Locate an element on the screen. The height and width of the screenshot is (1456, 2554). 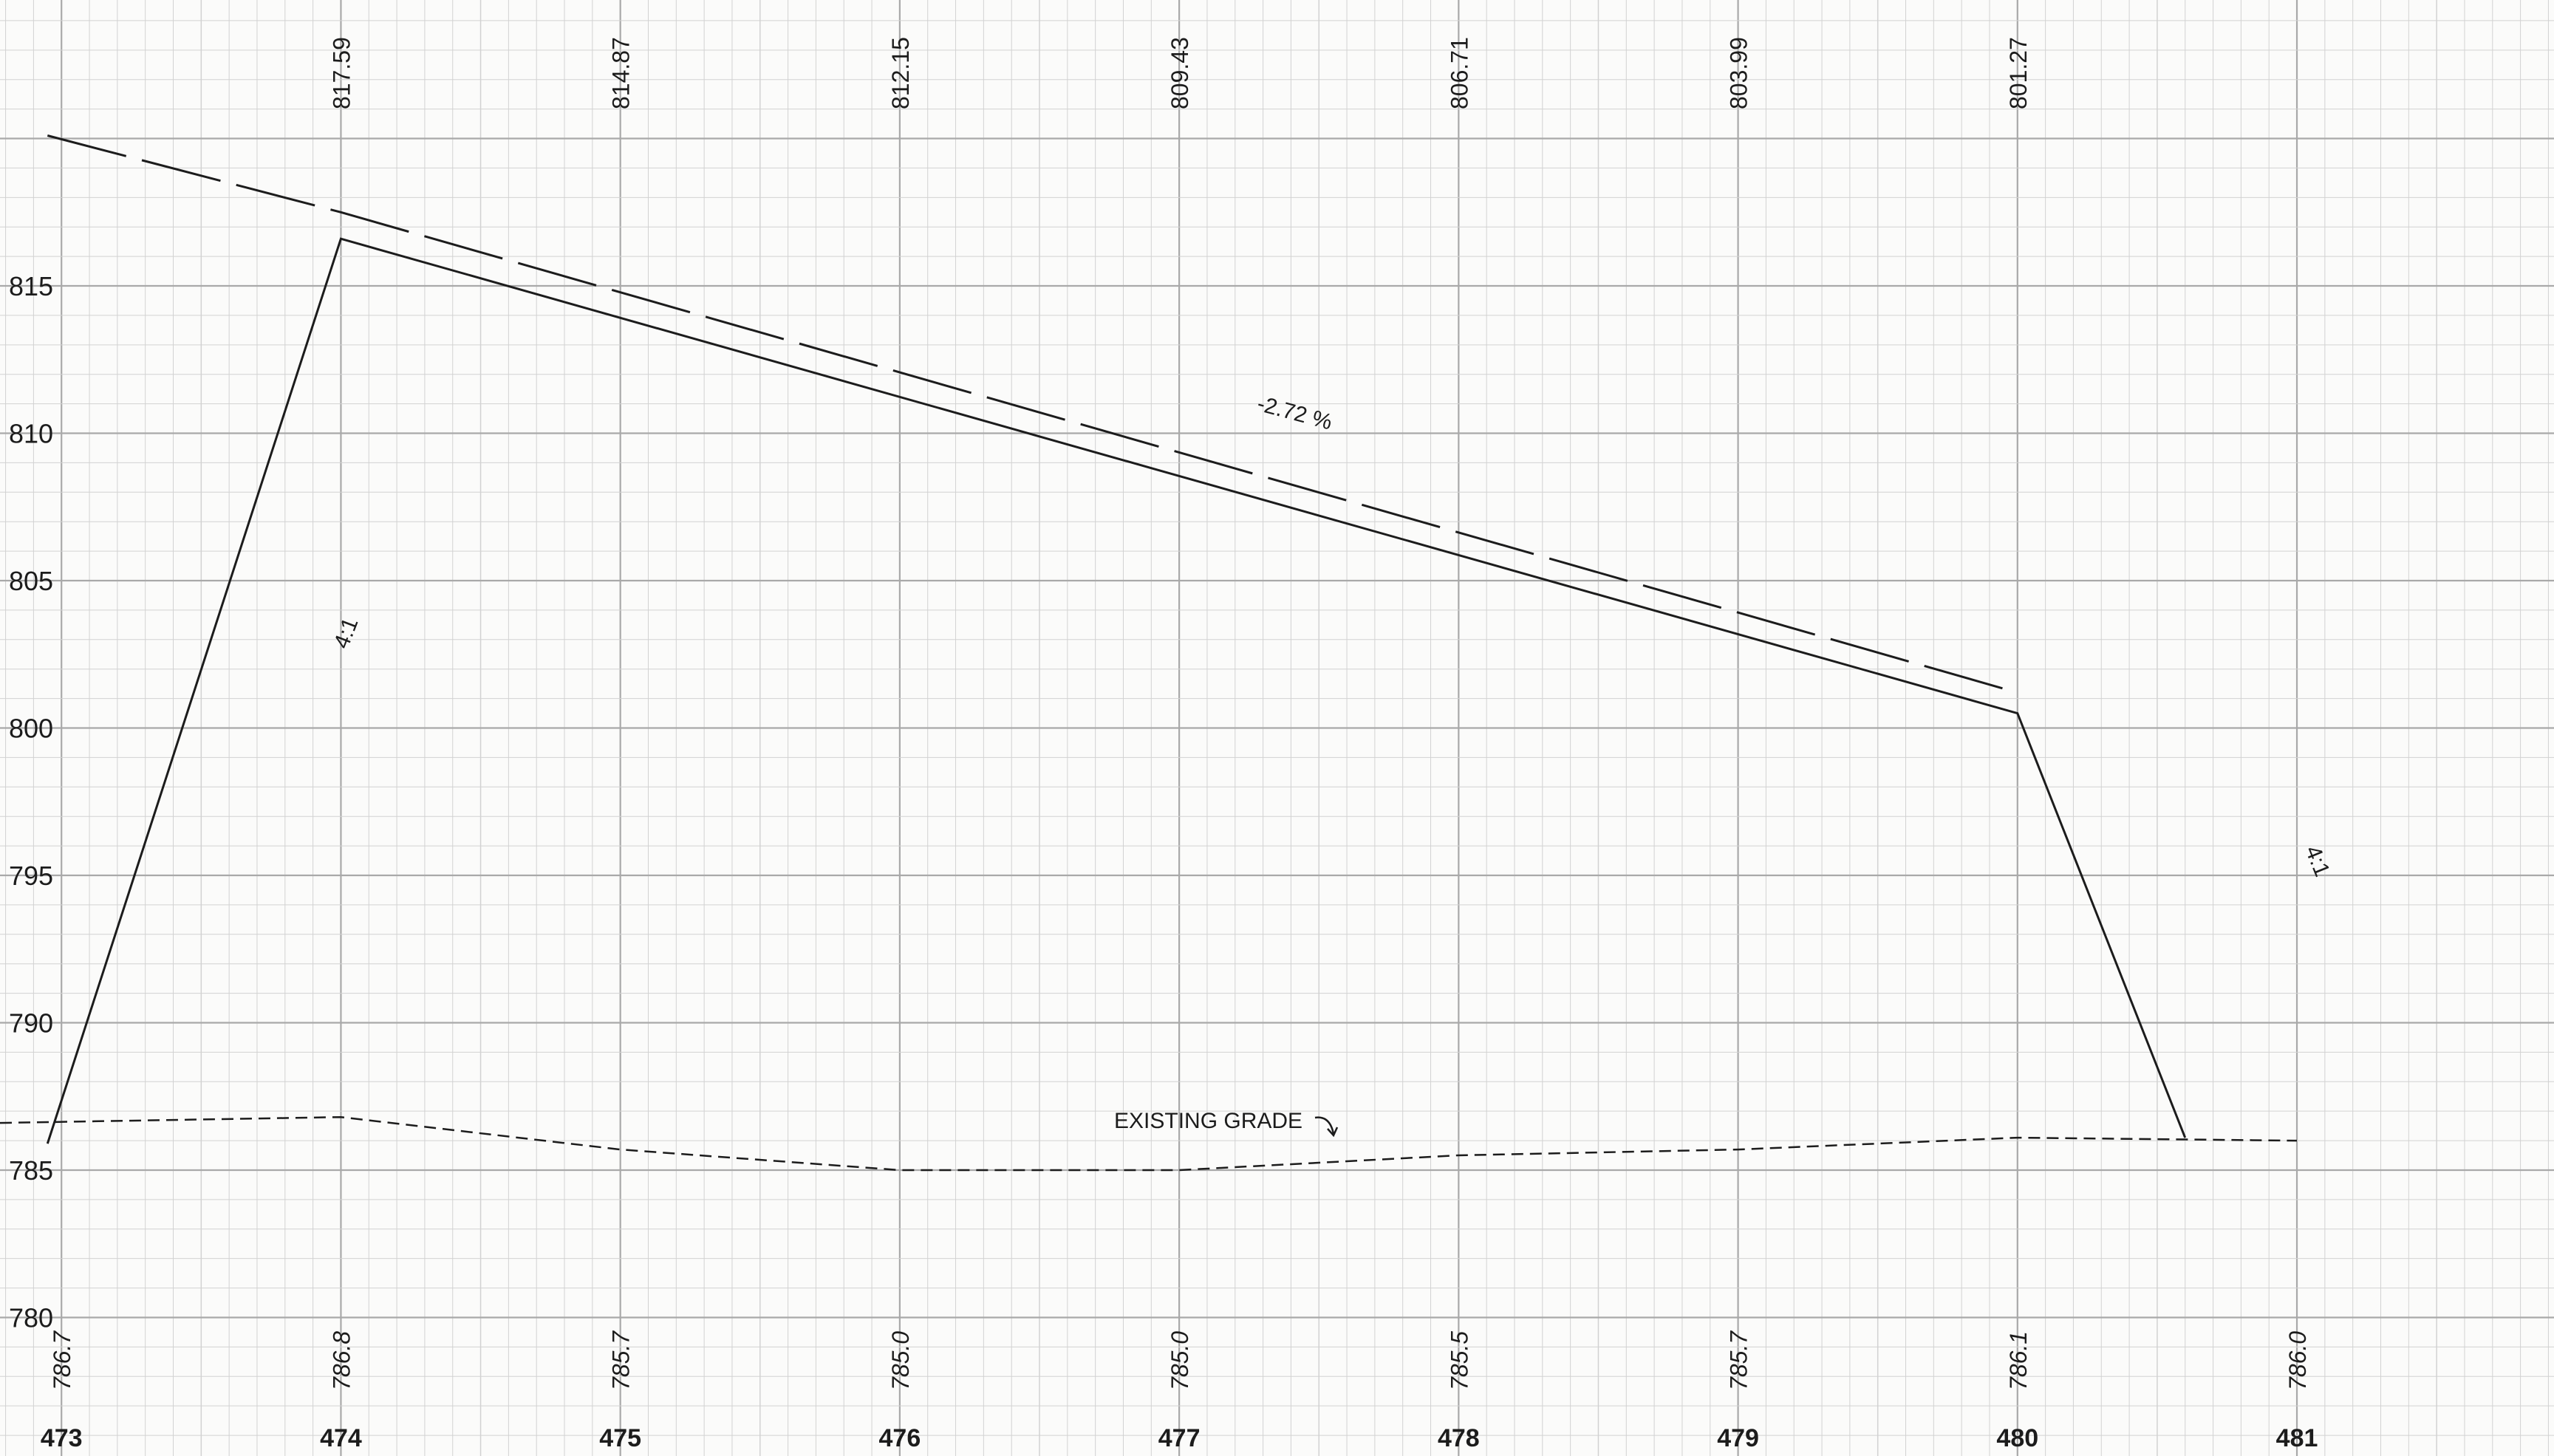
right-slope-label: 4:1 is located at coordinates (2318, 861).